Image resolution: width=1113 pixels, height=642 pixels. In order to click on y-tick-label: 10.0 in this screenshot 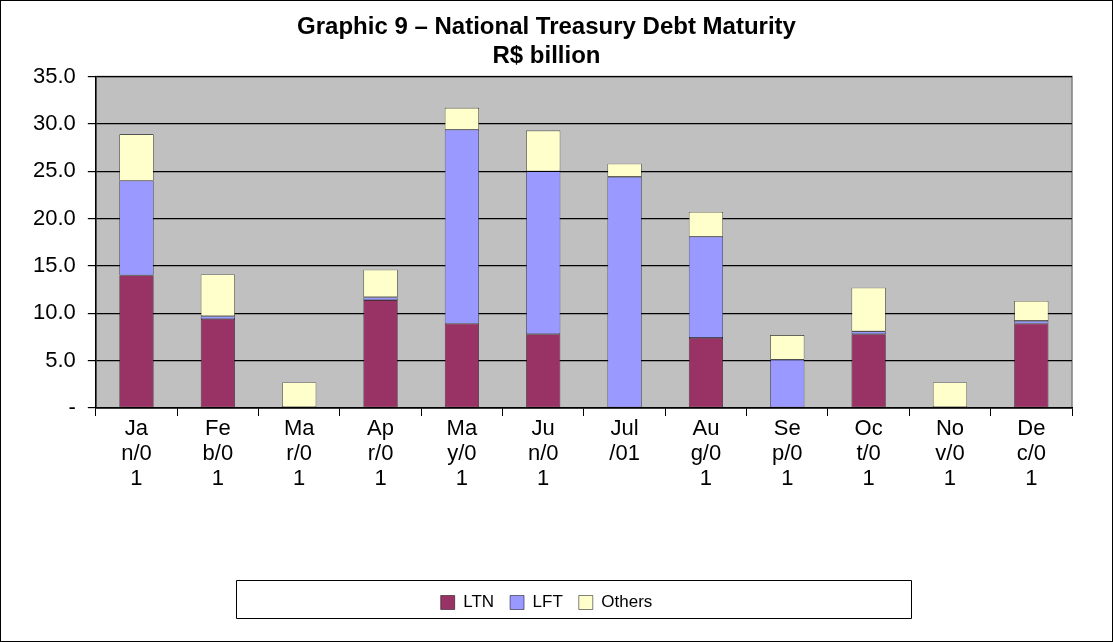, I will do `click(54, 312)`.